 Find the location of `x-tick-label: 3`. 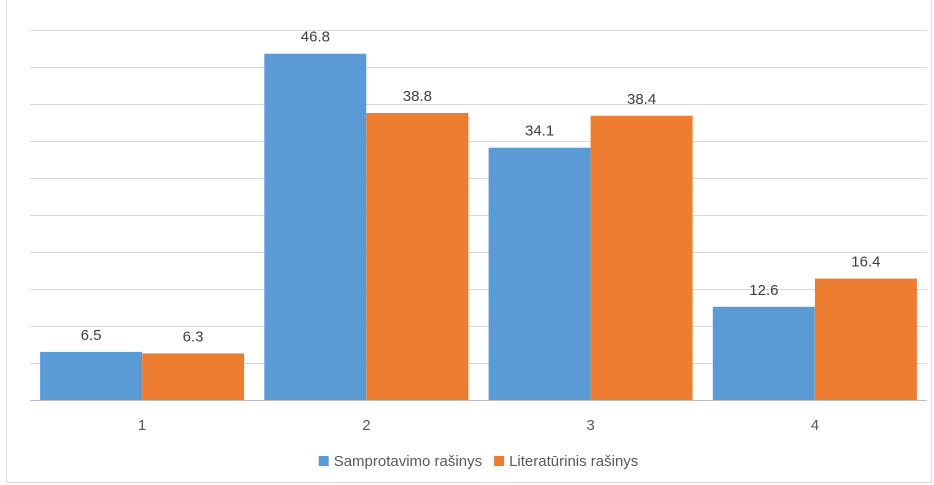

x-tick-label: 3 is located at coordinates (590, 425).